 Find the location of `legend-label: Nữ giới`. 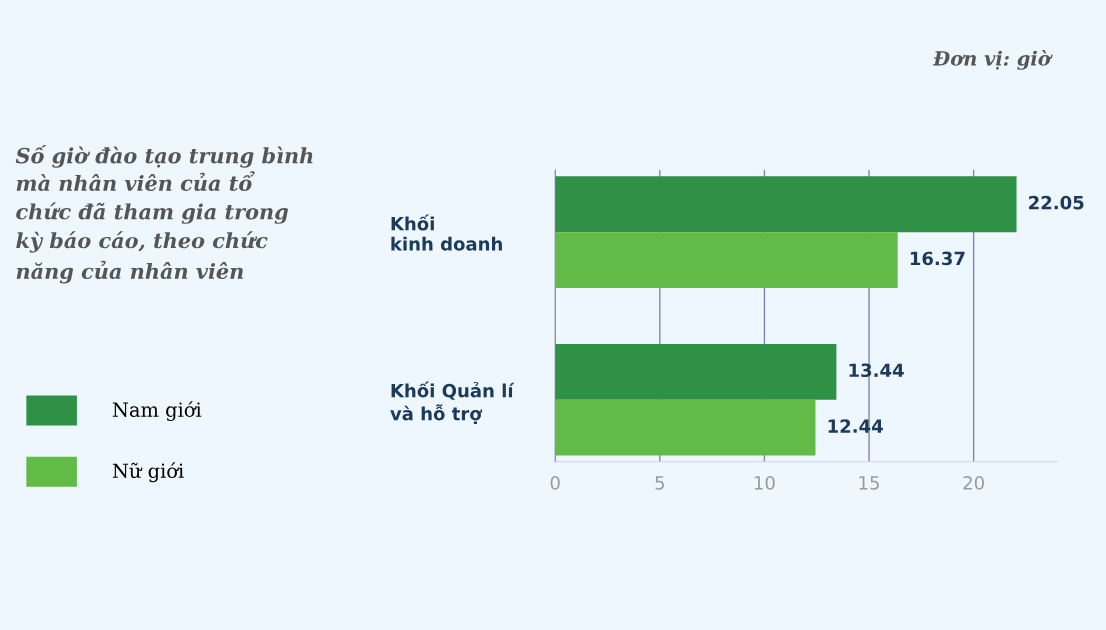

legend-label: Nữ giới is located at coordinates (148, 472).